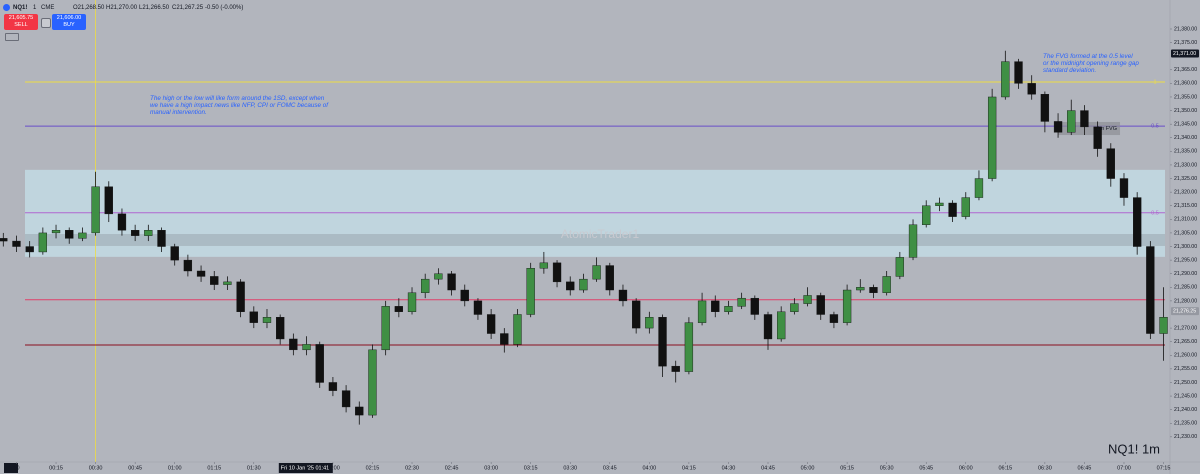  I want to click on x-tick-label: 07:00, so click(1124, 468).